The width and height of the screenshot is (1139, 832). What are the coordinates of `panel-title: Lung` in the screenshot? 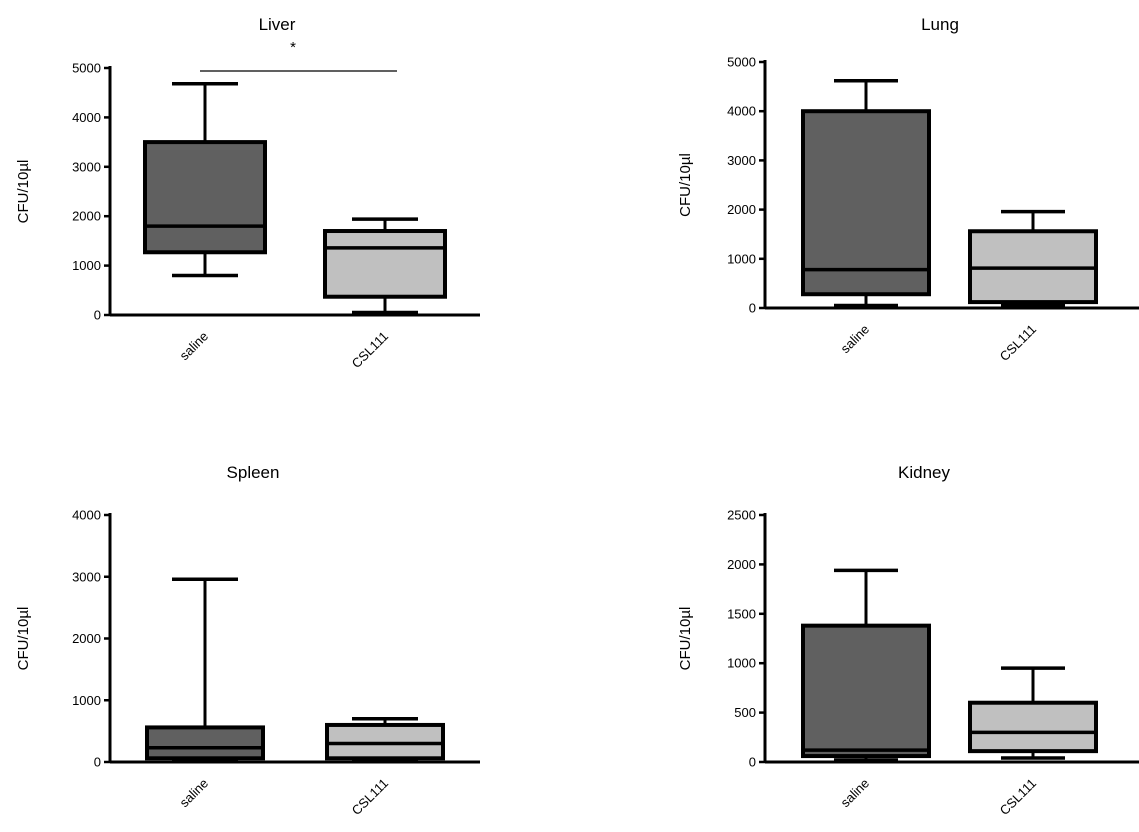 It's located at (940, 24).